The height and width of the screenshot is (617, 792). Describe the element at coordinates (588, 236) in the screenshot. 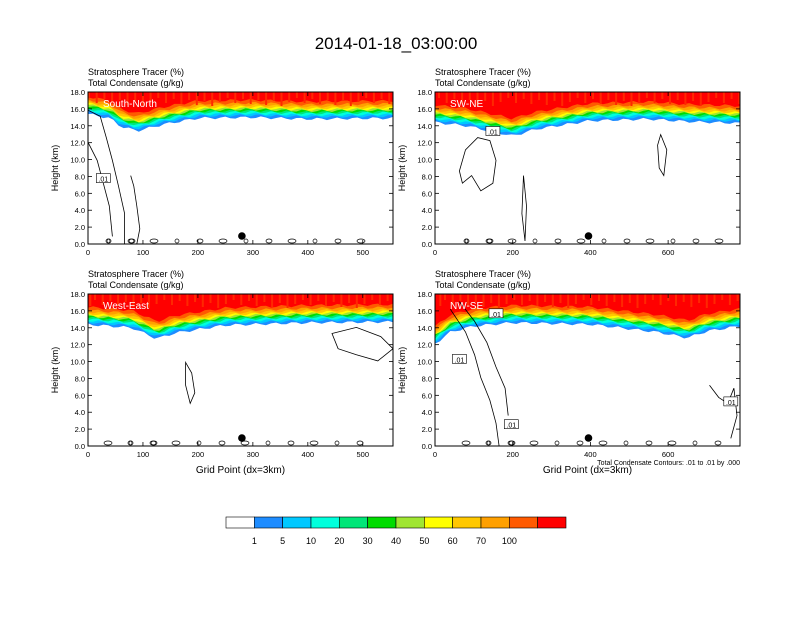

I see `location-marker` at that location.